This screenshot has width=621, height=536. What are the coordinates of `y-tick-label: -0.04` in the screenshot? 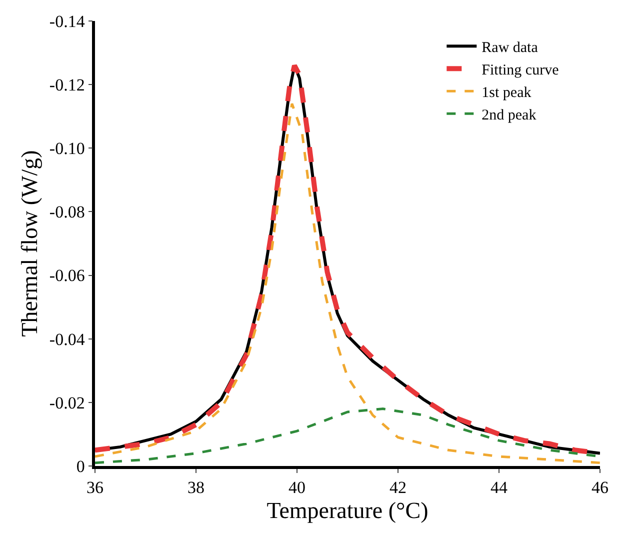 It's located at (67, 339).